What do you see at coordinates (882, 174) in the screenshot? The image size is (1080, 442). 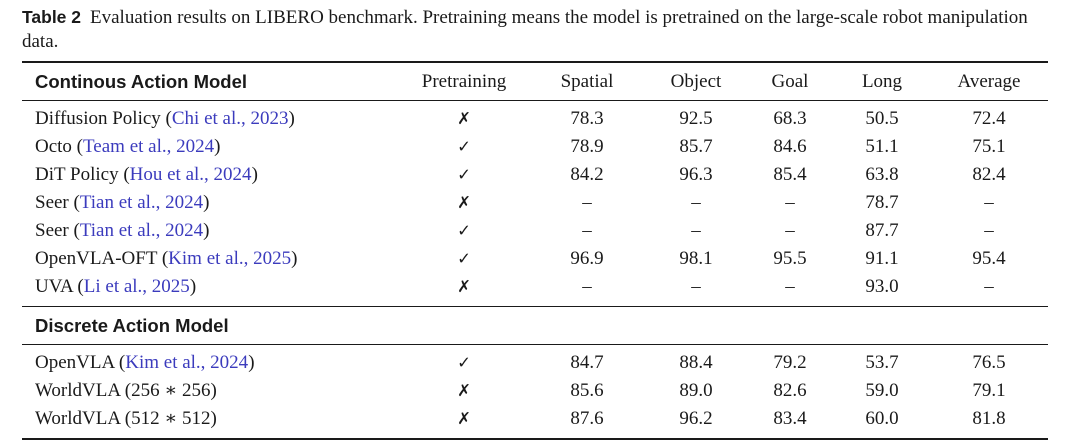 I see `metric-value: 63.8` at bounding box center [882, 174].